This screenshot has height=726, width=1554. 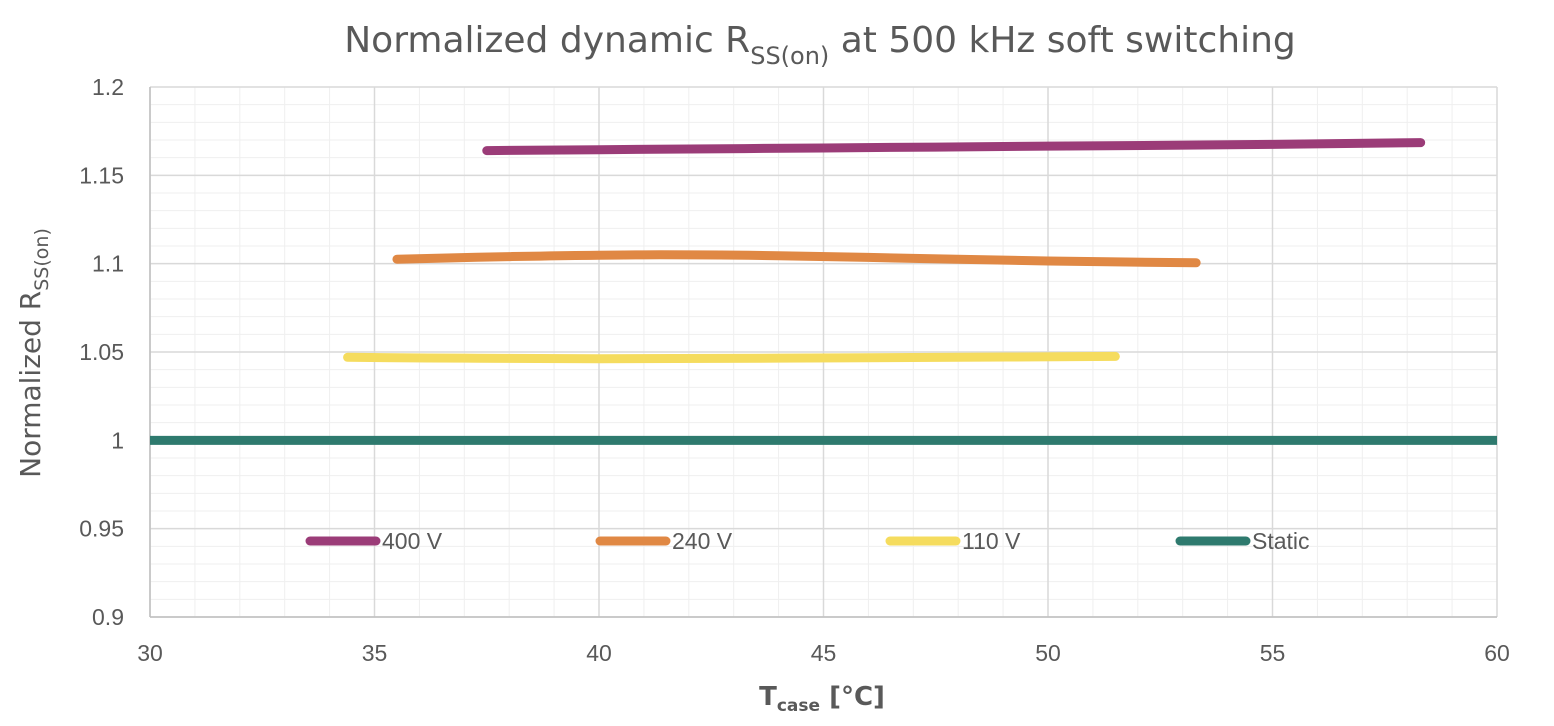 What do you see at coordinates (101, 175) in the screenshot?
I see `y-tick-label: 1.15` at bounding box center [101, 175].